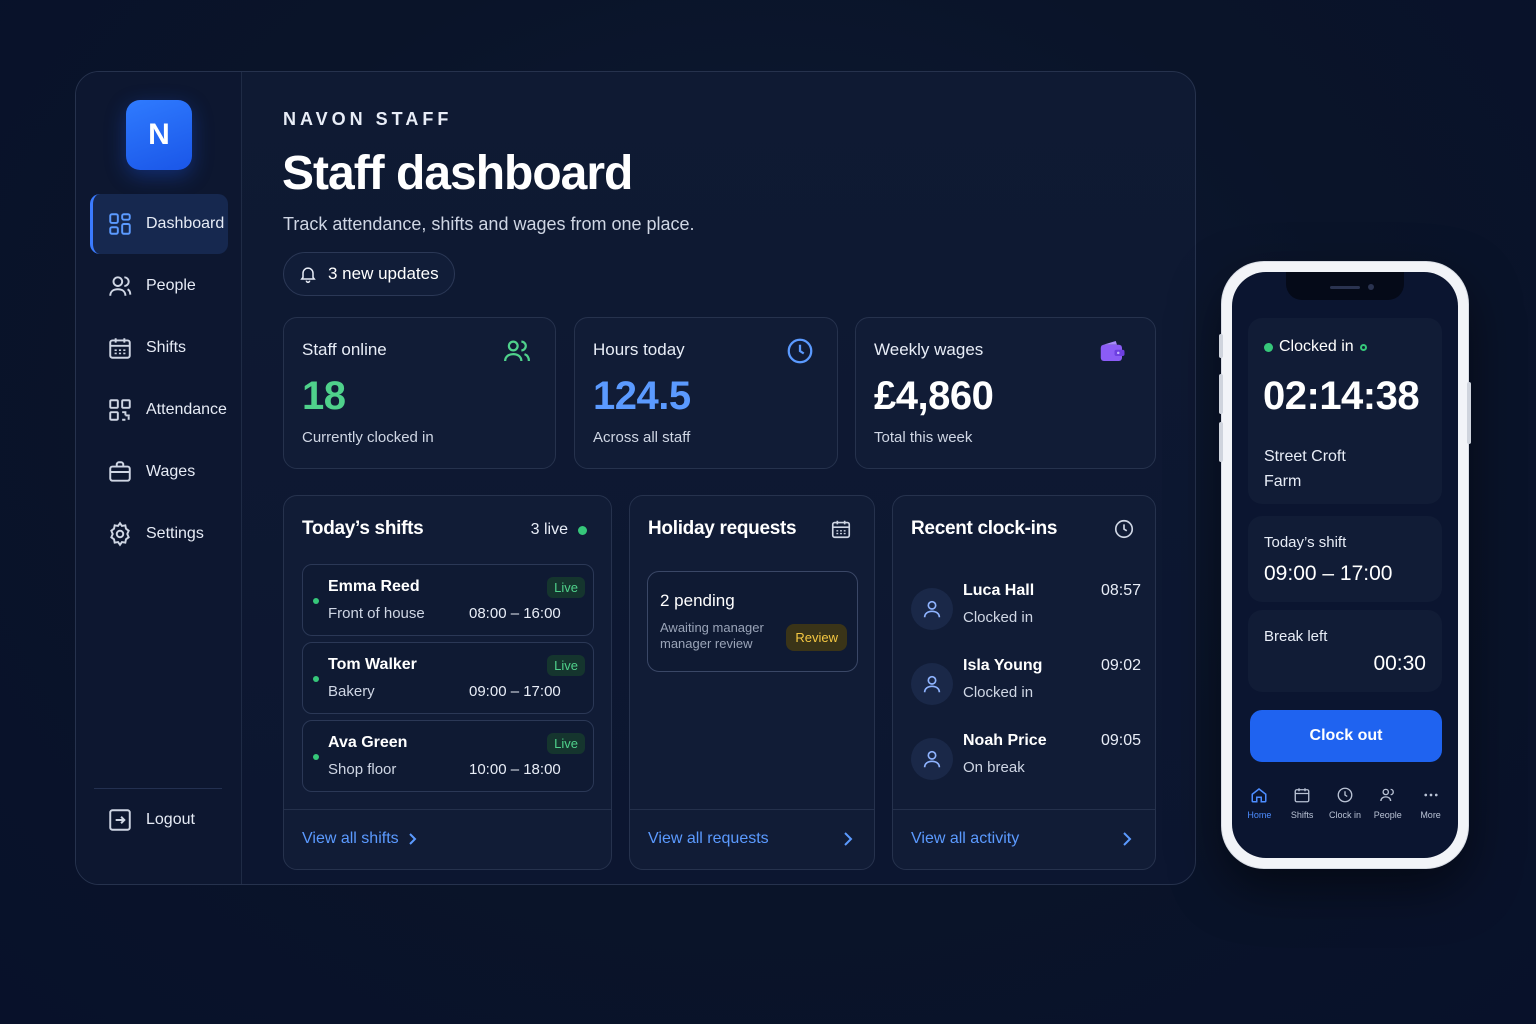 The height and width of the screenshot is (1024, 1536). I want to click on sidebar-item-label: Shifts, so click(166, 347).